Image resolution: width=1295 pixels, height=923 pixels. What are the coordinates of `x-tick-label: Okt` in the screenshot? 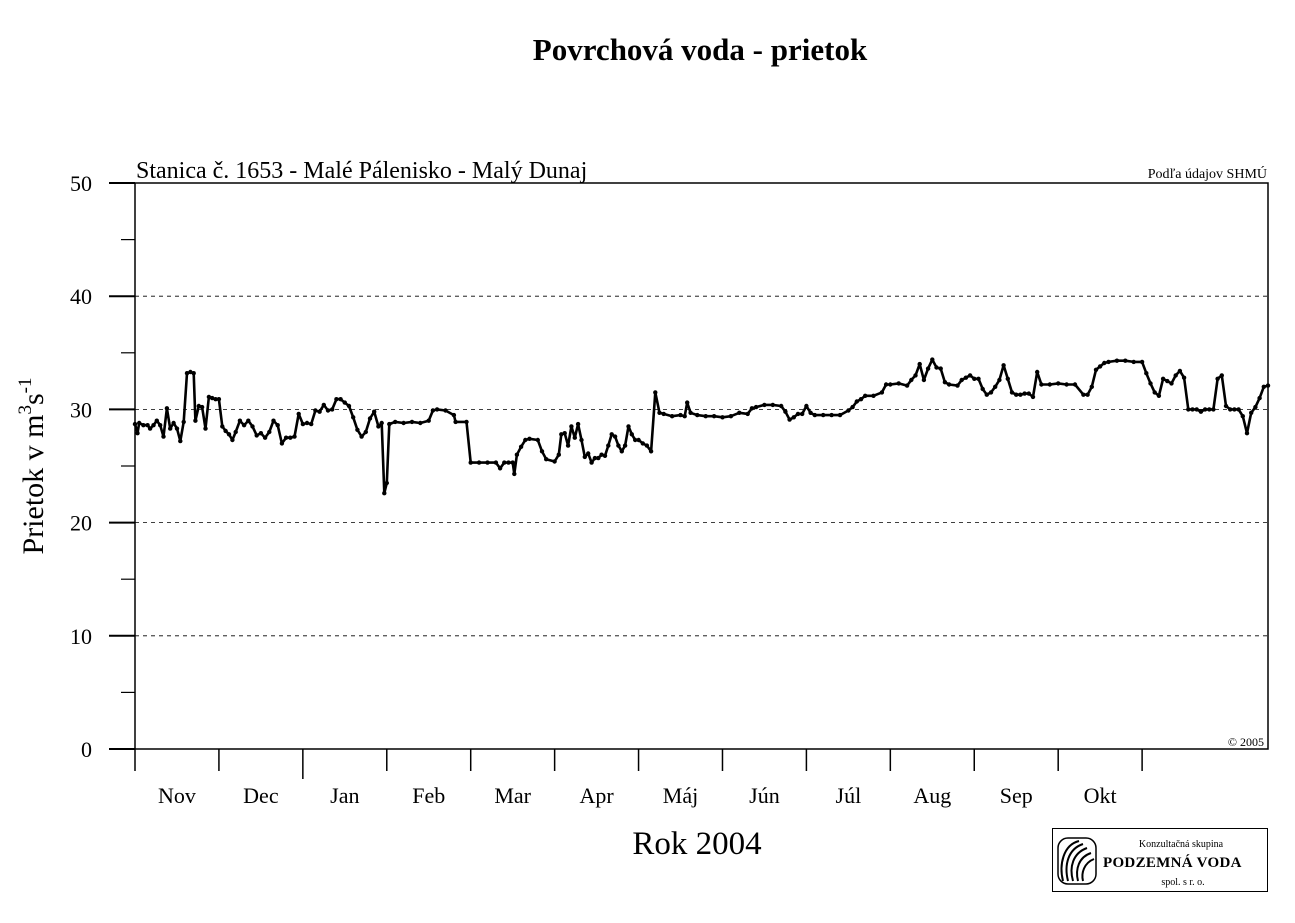 It's located at (1100, 795).